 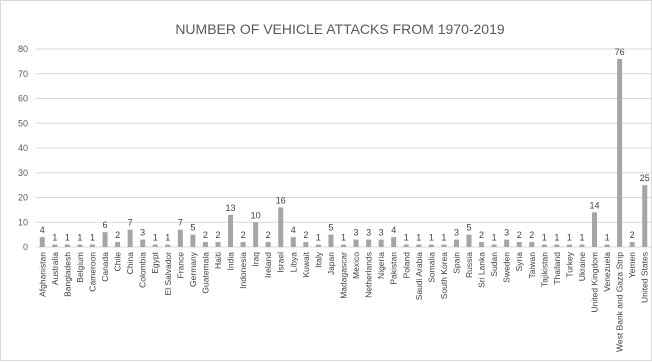 I want to click on x-tick-label: United Kingdom, so click(x=595, y=282).